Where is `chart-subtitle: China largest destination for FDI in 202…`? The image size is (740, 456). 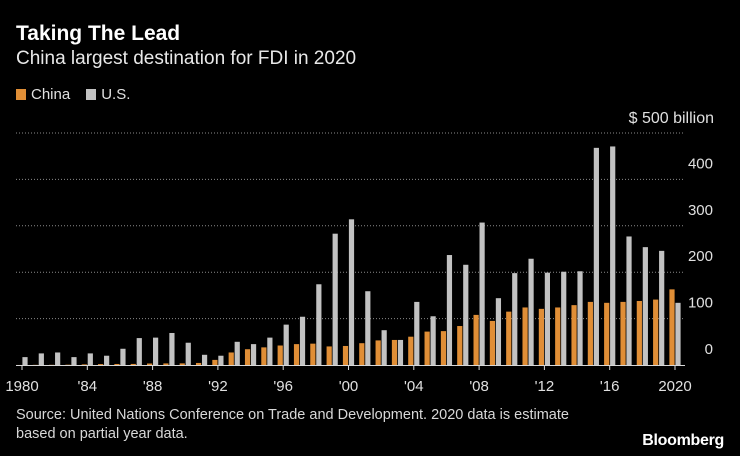 chart-subtitle: China largest destination for FDI in 202… is located at coordinates (186, 58).